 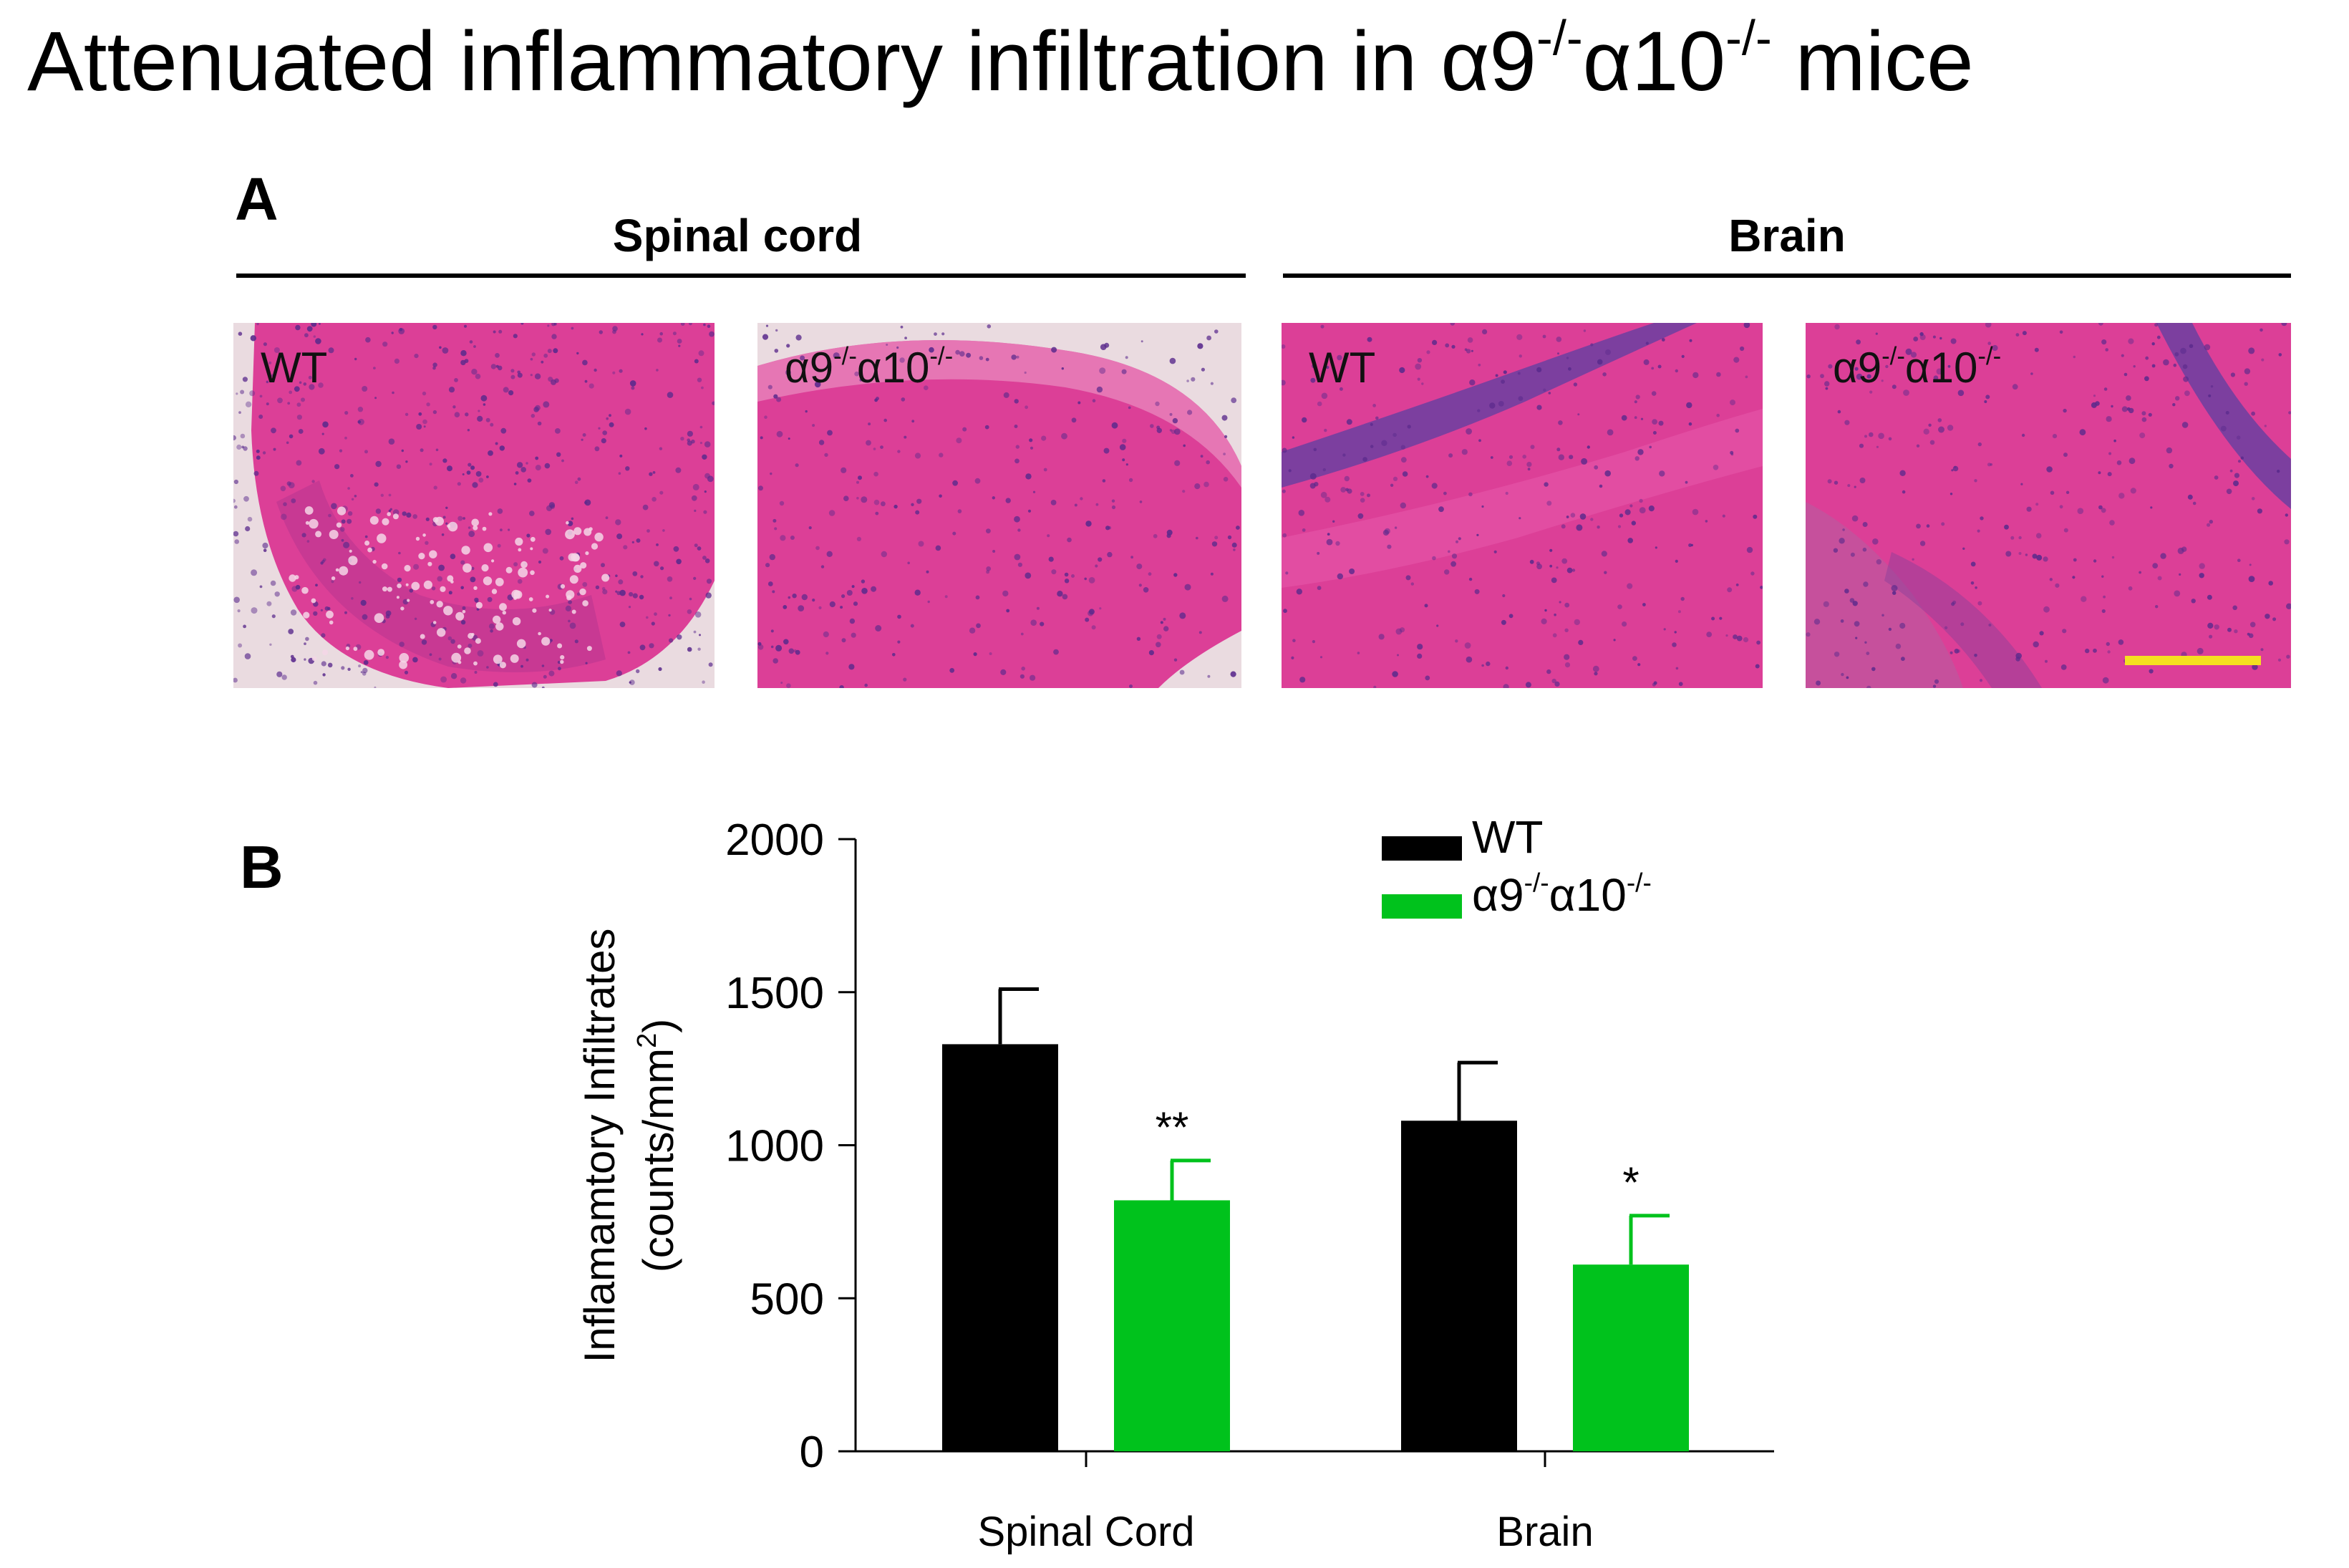 What do you see at coordinates (1422, 848) in the screenshot?
I see `legend-swatch-wt` at bounding box center [1422, 848].